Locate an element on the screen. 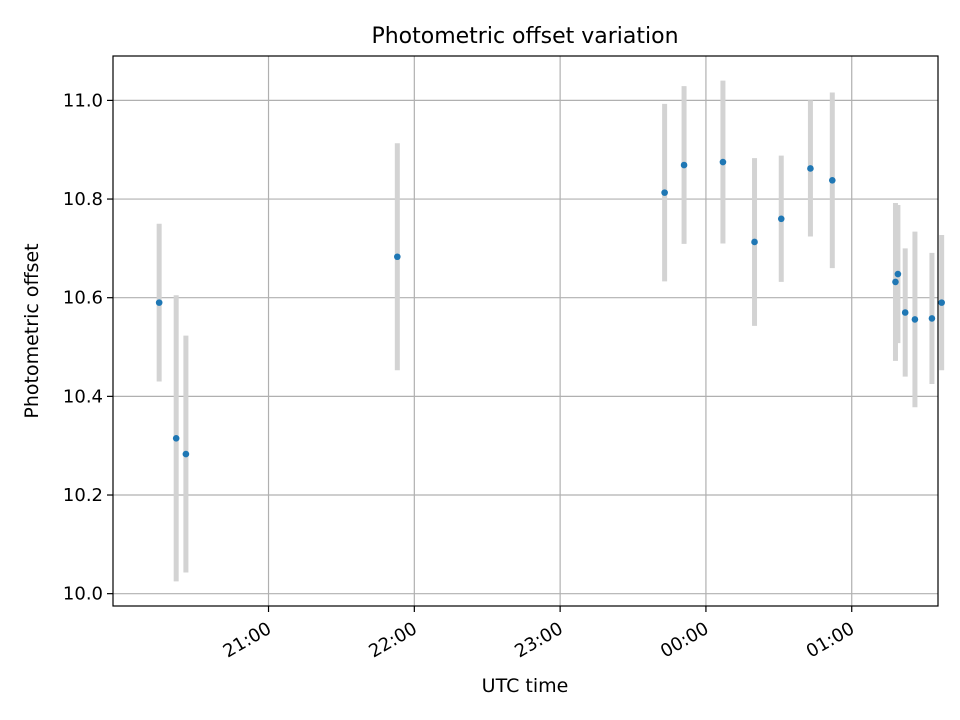 This screenshot has height=720, width=960. y-axis-label: Photometric offset is located at coordinates (32, 330).